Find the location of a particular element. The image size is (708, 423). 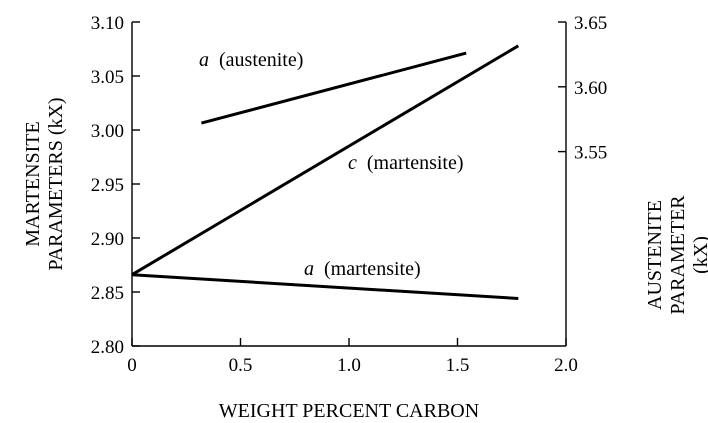

right-y-tick-label: 3.60 is located at coordinates (590, 88).